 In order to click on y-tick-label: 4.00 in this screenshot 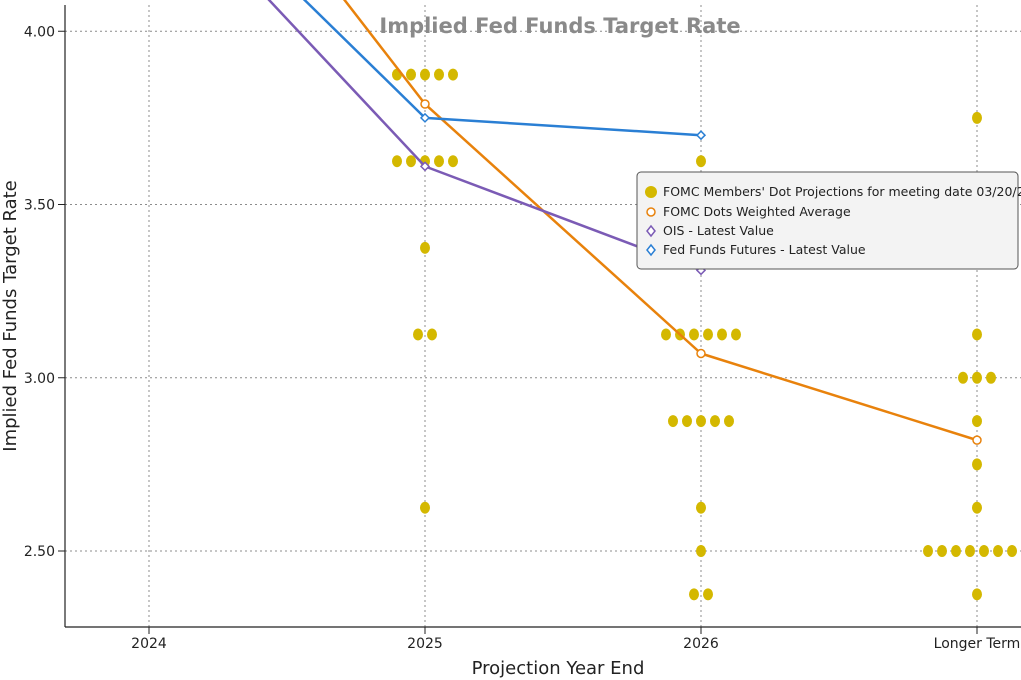, I will do `click(39, 32)`.